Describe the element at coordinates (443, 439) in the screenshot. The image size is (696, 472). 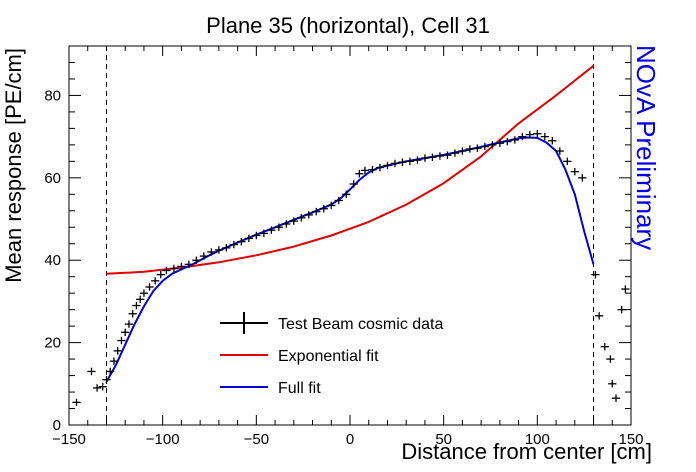
I see `x-tick-label: 50` at that location.